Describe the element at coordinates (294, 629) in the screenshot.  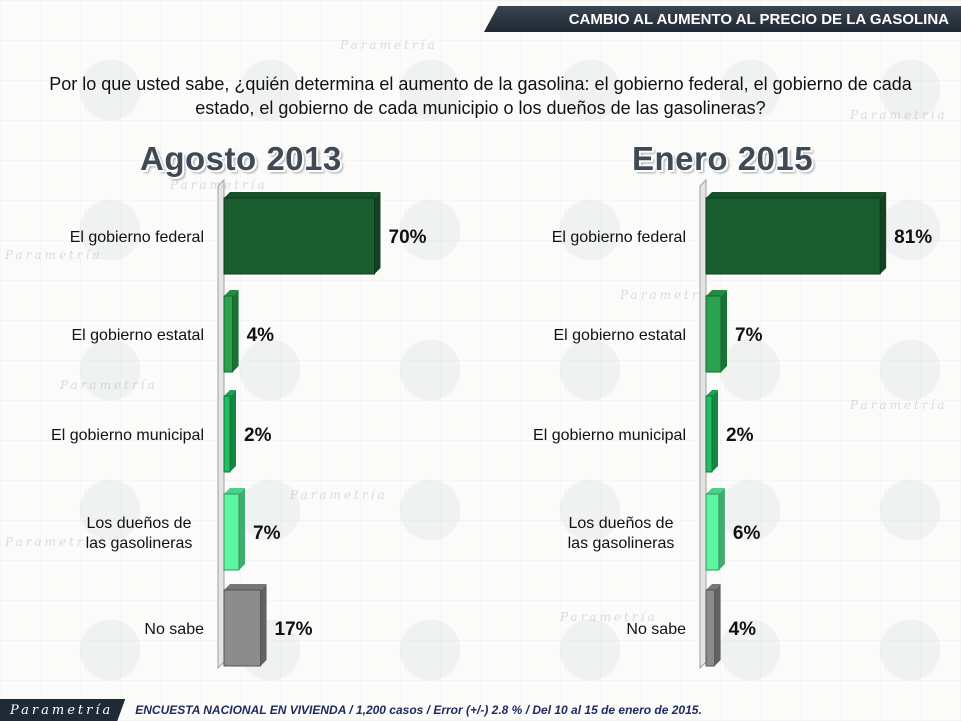
I see `data-label: 17%` at that location.